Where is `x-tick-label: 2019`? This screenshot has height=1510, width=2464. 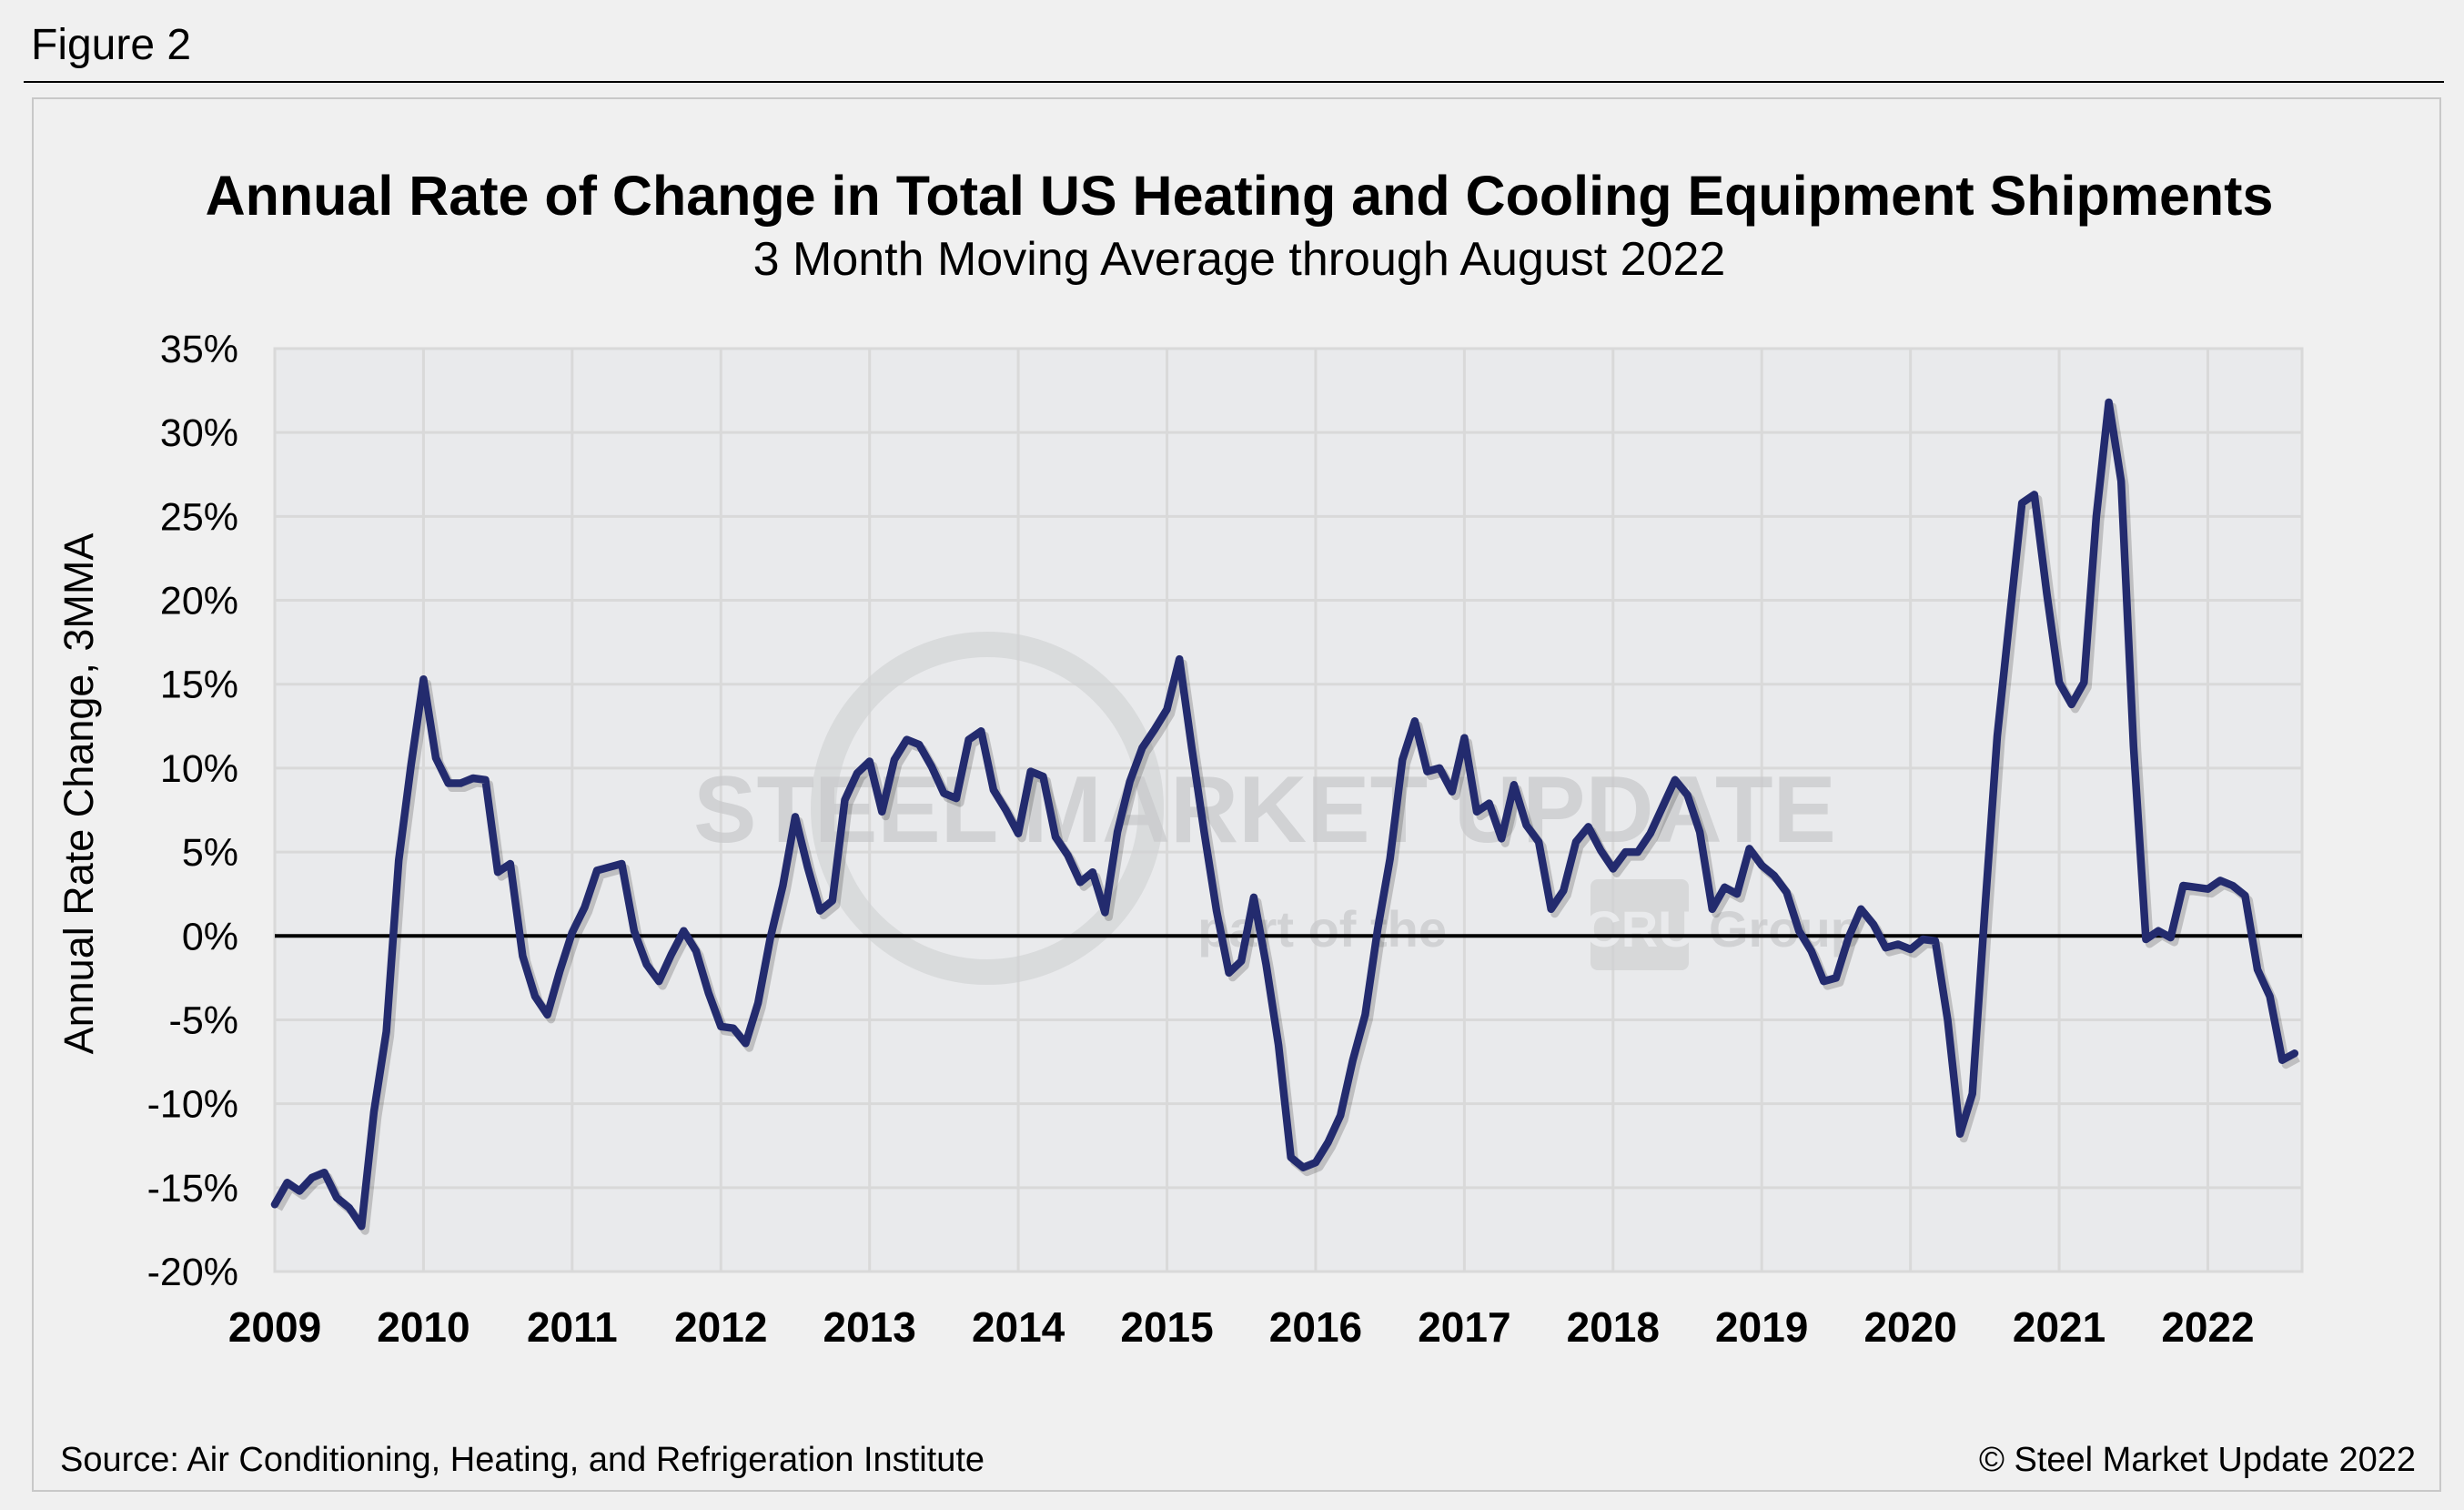
x-tick-label: 2019 is located at coordinates (1761, 1327).